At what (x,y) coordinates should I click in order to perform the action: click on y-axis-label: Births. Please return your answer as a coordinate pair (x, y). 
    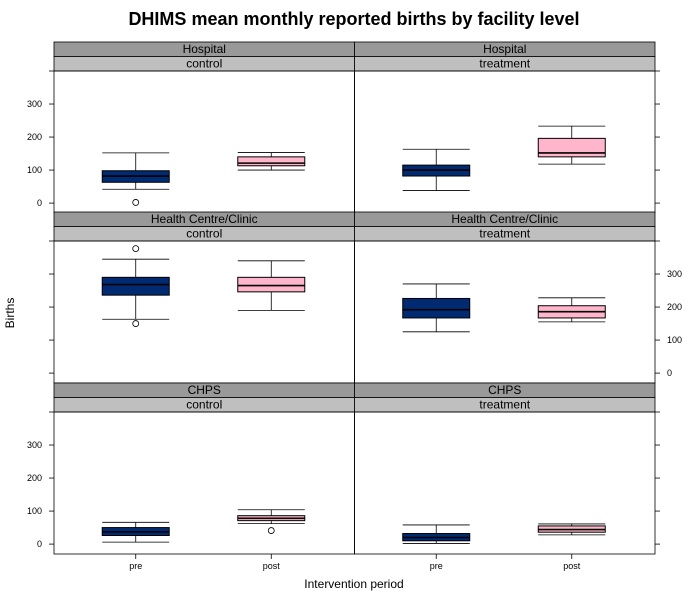
    Looking at the image, I should click on (10, 313).